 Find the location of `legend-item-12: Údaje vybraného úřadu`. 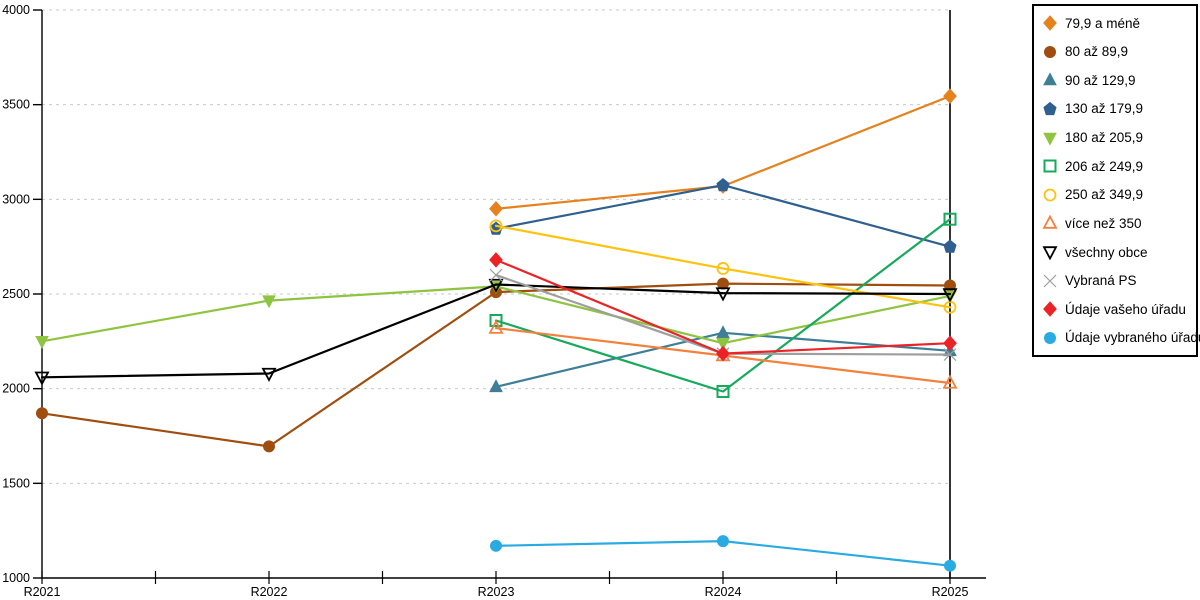

legend-item-12: Údaje vybraného úřadu is located at coordinates (1121, 338).